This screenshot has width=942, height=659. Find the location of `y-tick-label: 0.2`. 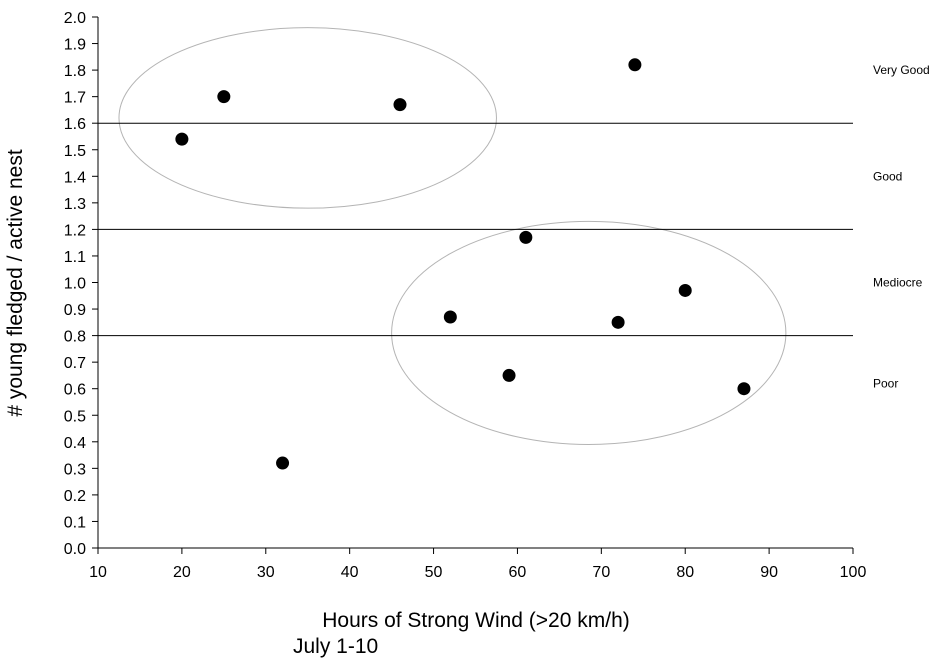

y-tick-label: 0.2 is located at coordinates (75, 496).